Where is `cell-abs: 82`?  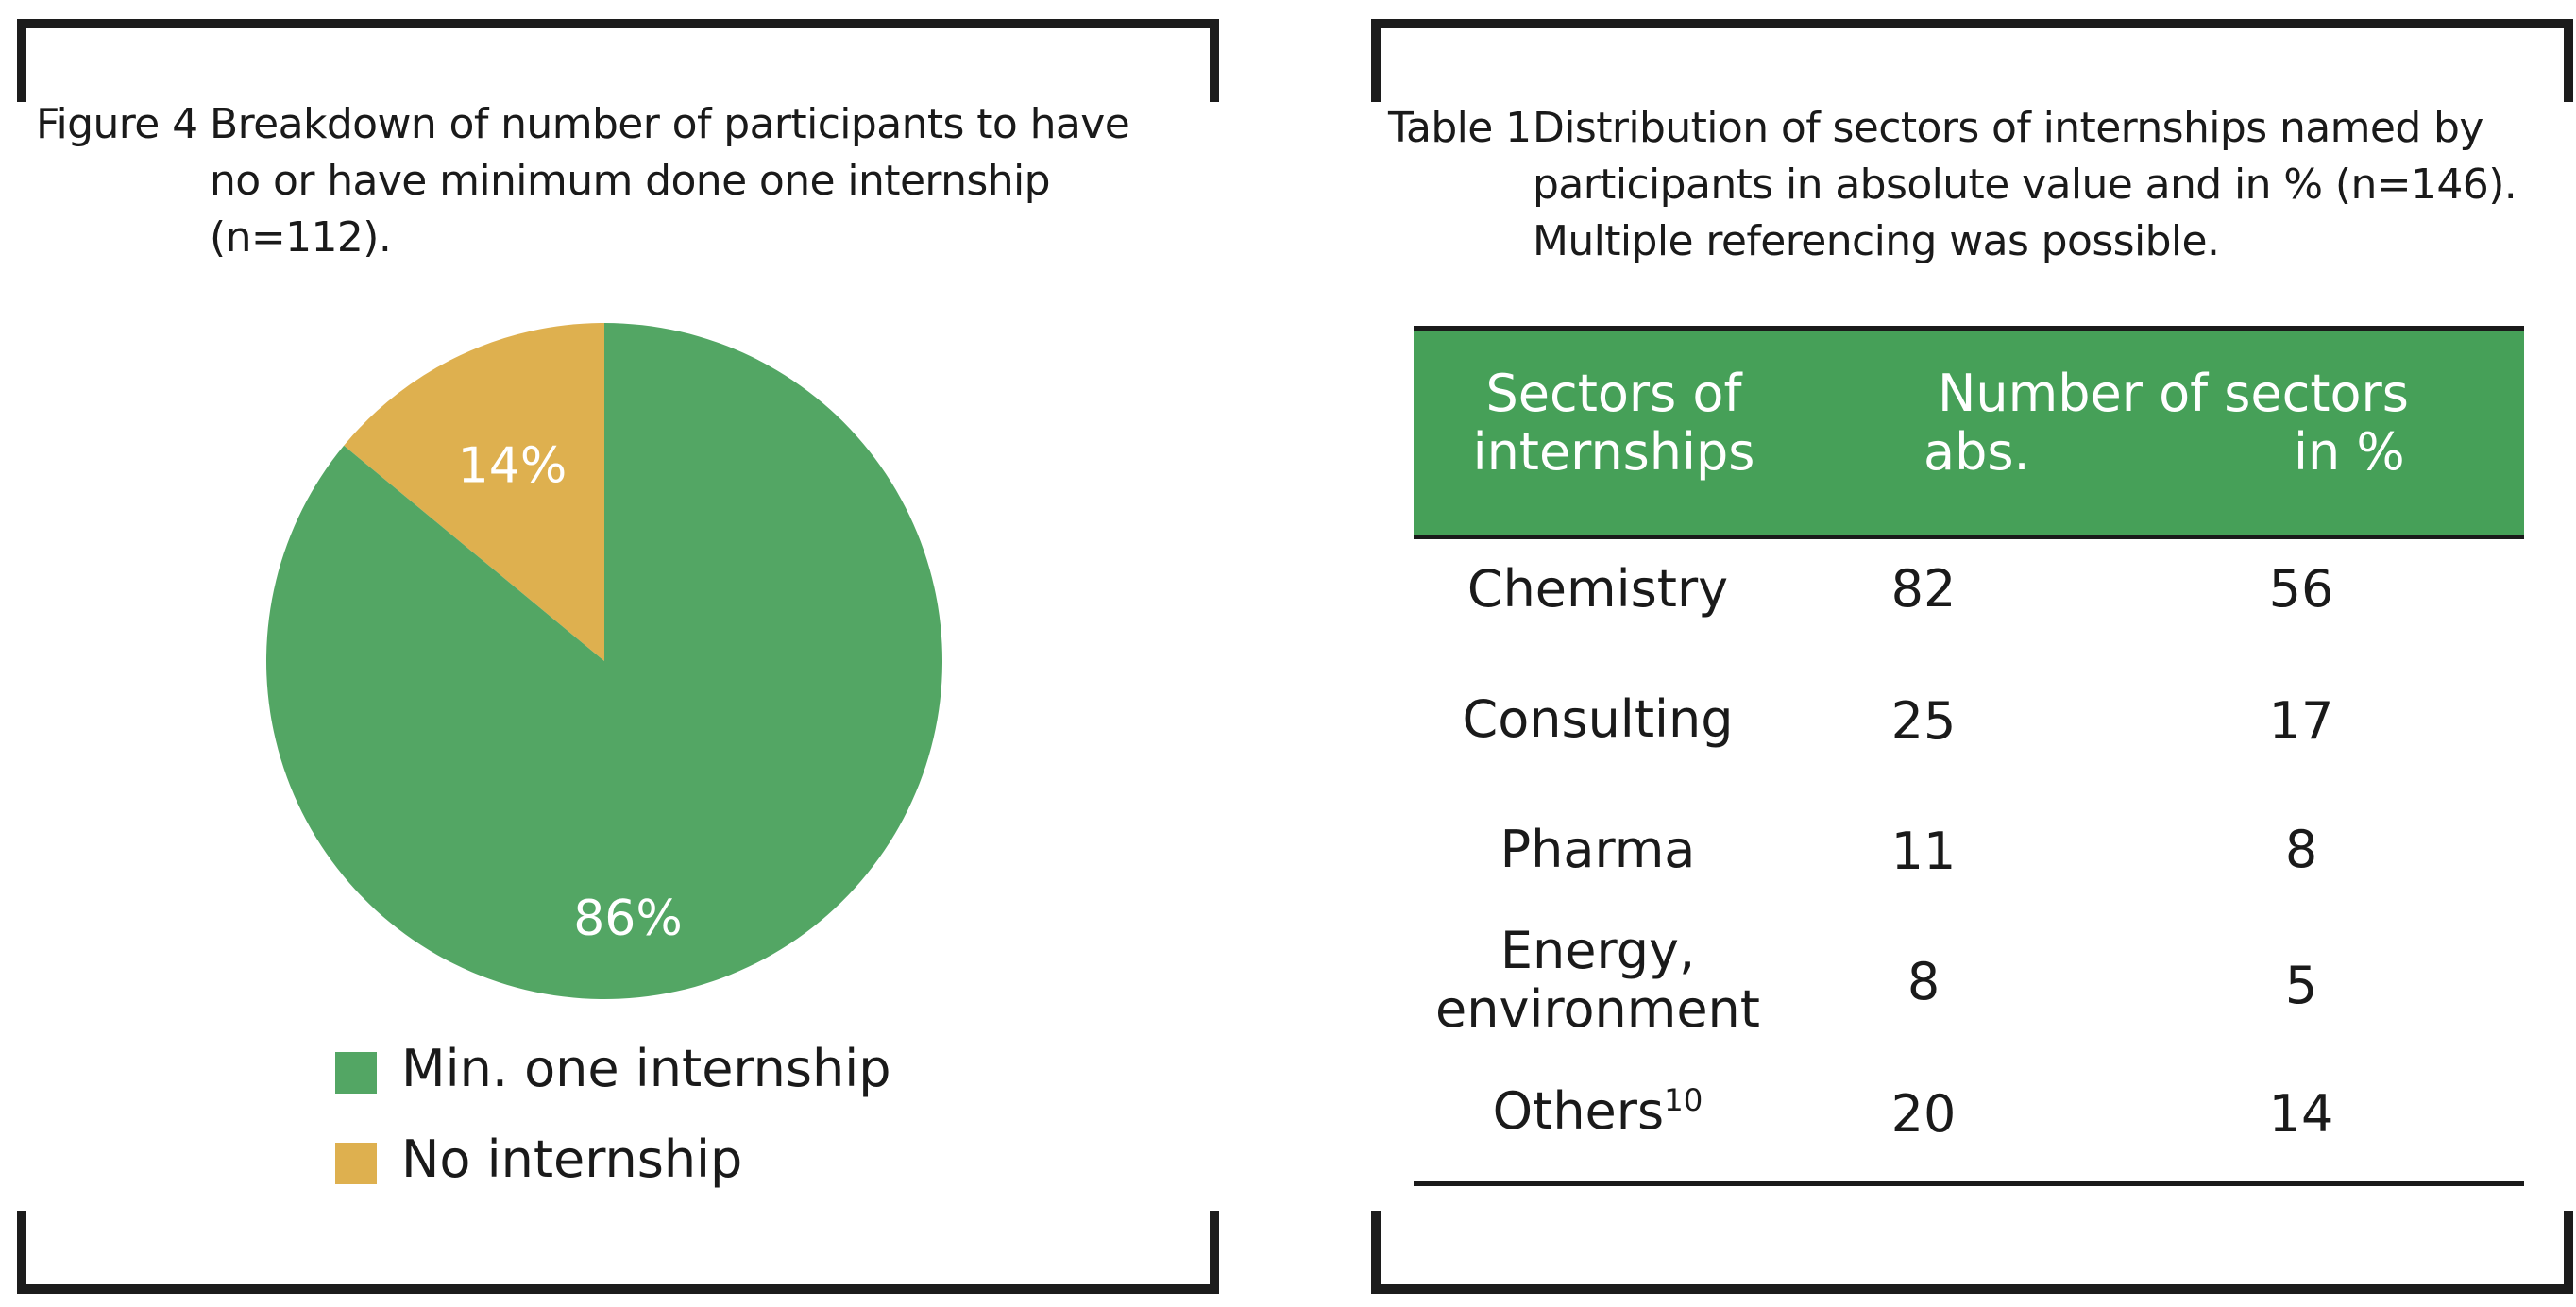 cell-abs: 82 is located at coordinates (1923, 589).